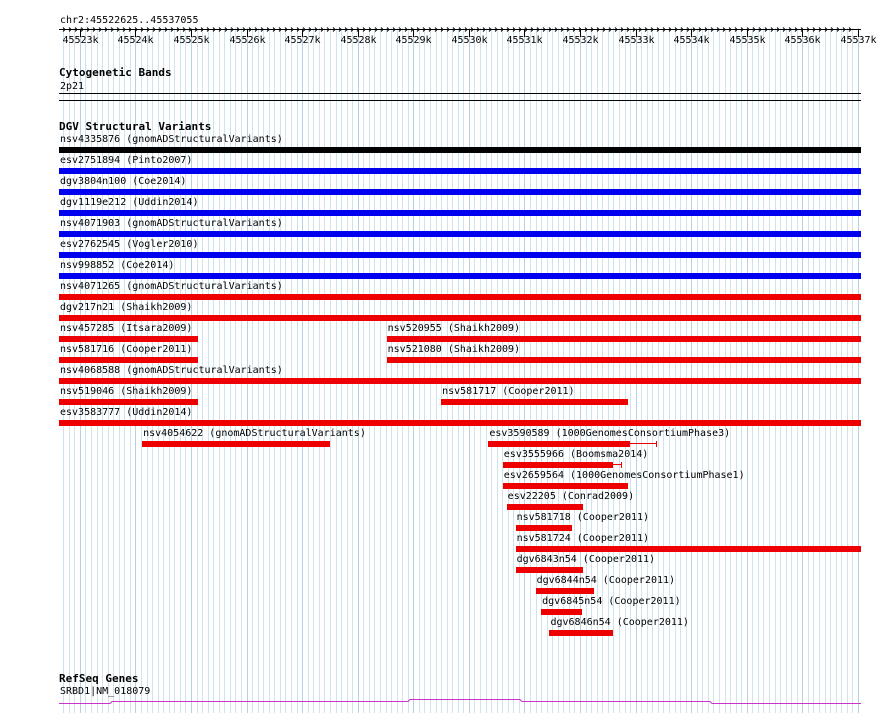 This screenshot has width=890, height=713. Describe the element at coordinates (129, 202) in the screenshot. I see `variant-label: dgv1119e212 (Uddin2014)` at that location.